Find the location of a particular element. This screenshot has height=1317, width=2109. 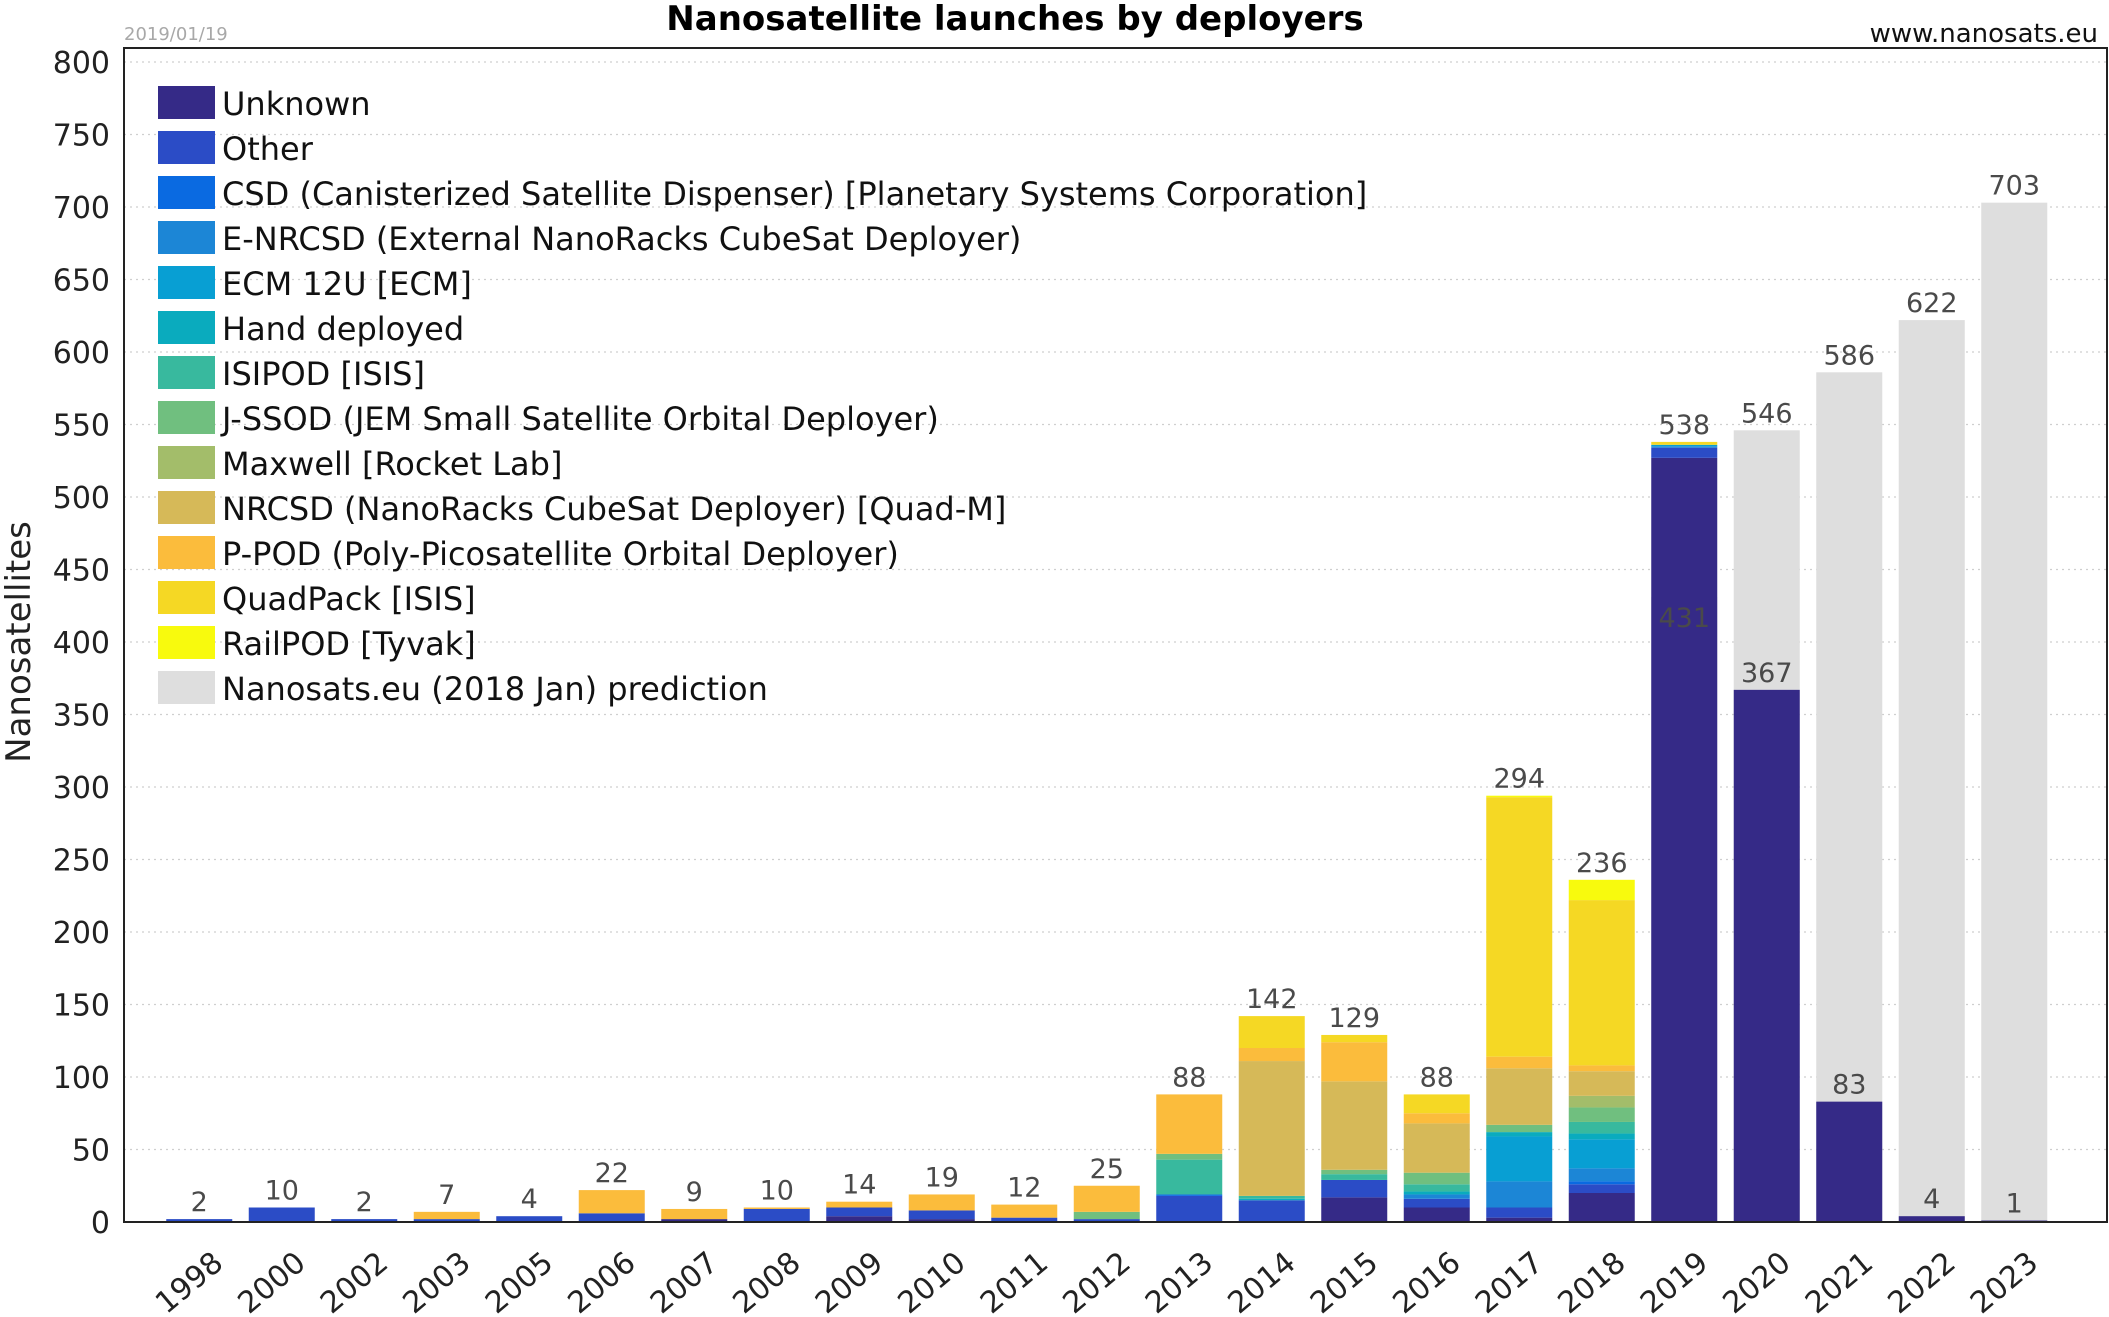

total-label: 19 is located at coordinates (942, 1177).